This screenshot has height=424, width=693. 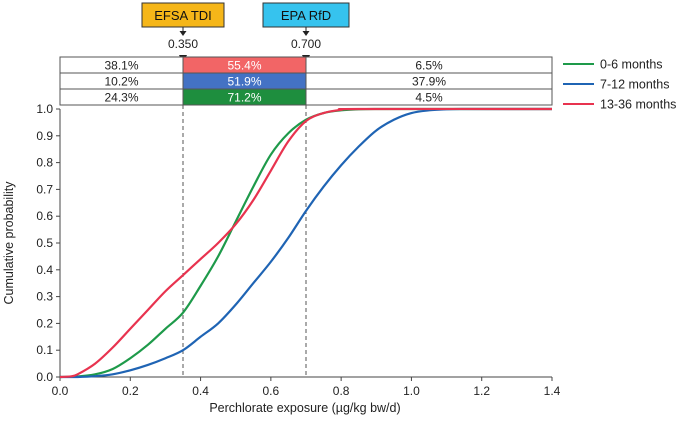 I want to click on epa-rfd-callout-label: EPA RfD, so click(x=306, y=15).